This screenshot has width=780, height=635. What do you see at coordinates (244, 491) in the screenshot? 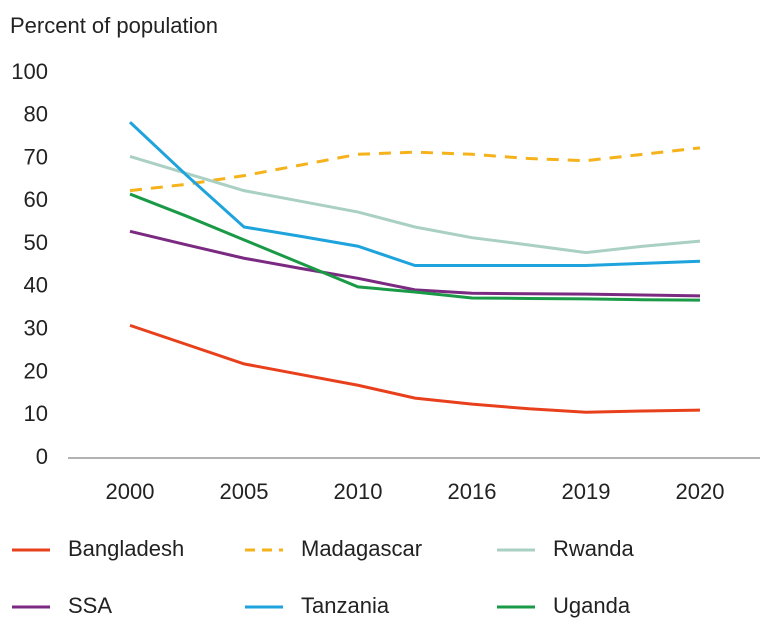
I see `x-tick-label: 2005` at bounding box center [244, 491].